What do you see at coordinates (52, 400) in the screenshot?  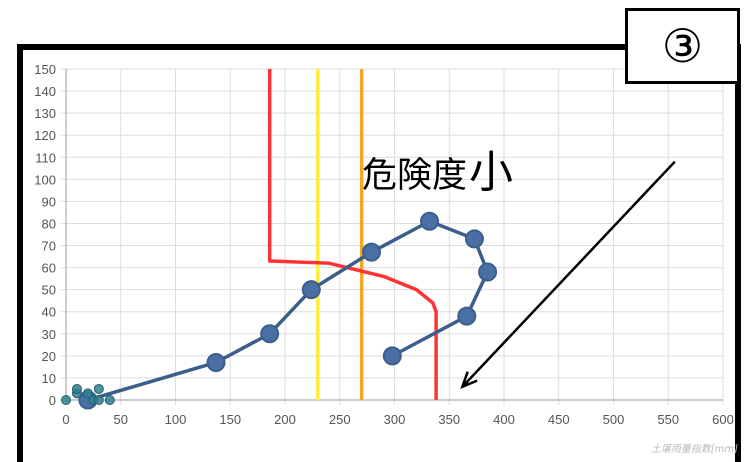 I see `y-tick-label: 0` at bounding box center [52, 400].